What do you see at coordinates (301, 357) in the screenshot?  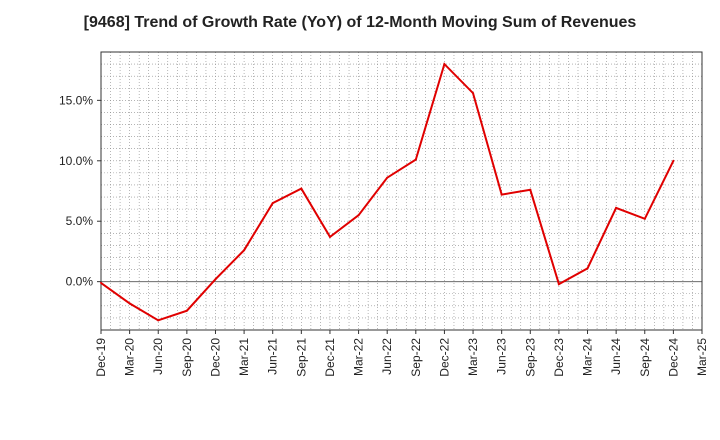 I see `x-tick-label: Sep-21` at bounding box center [301, 357].